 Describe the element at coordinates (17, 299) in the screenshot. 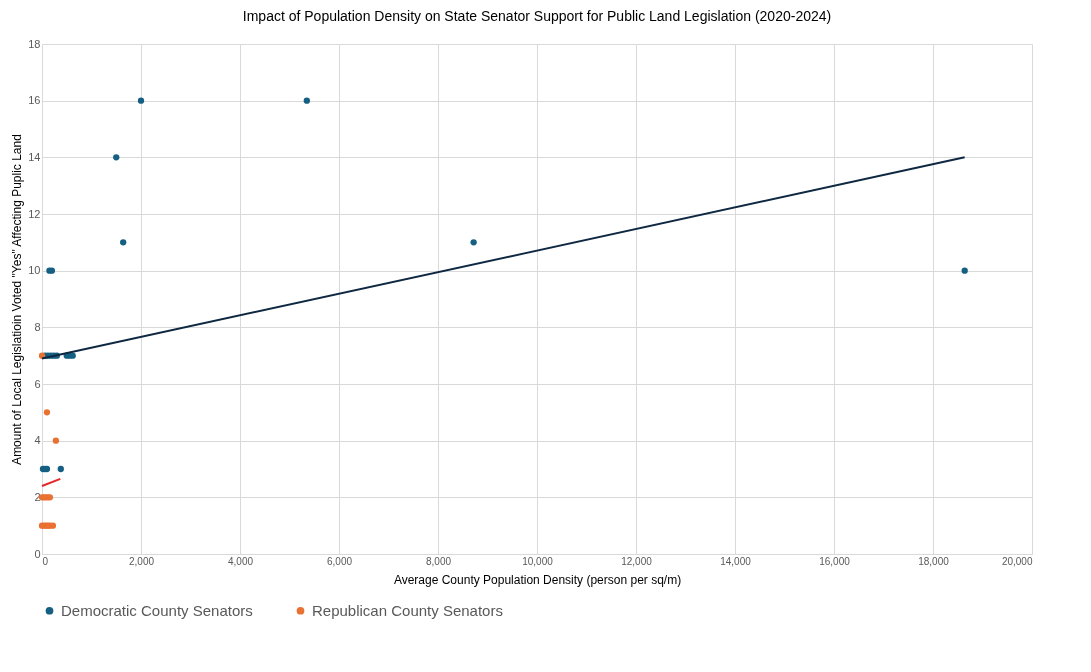

I see `y-axis-title: Amount of Local Legislatioin Voted "Yes" Affecting Puplic Land` at that location.